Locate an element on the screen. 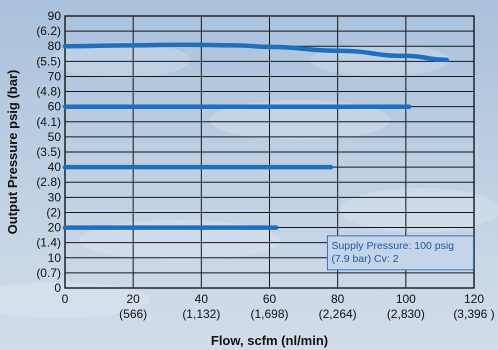  y-axis-label: Output Pressure psig (bar) is located at coordinates (12, 152).